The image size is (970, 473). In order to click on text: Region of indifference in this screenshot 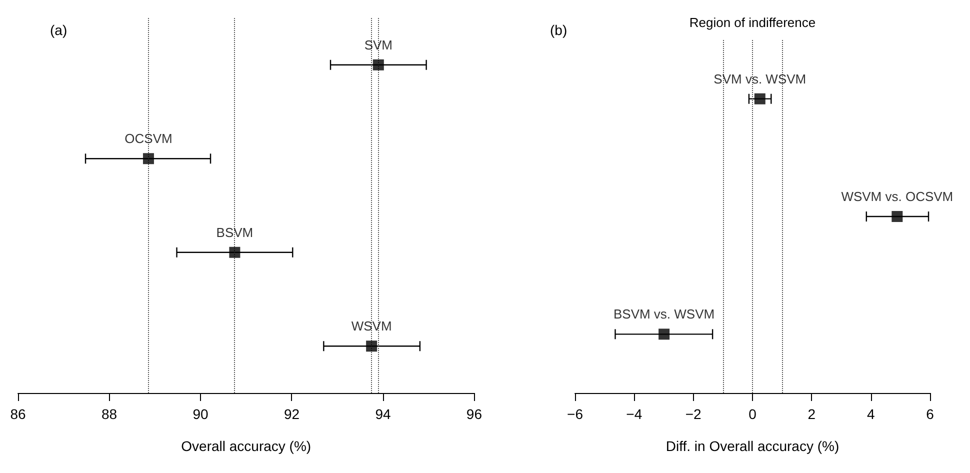, I will do `click(752, 22)`.